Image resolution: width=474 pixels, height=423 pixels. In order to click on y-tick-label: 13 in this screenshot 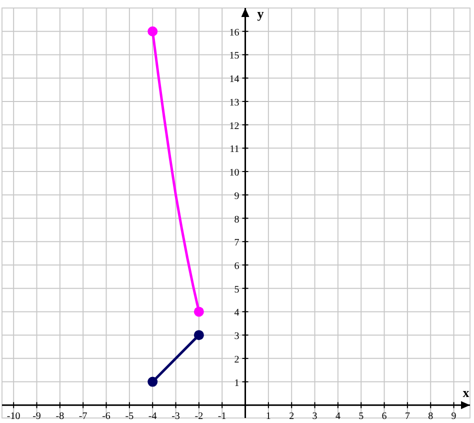, I will do `click(234, 102)`.